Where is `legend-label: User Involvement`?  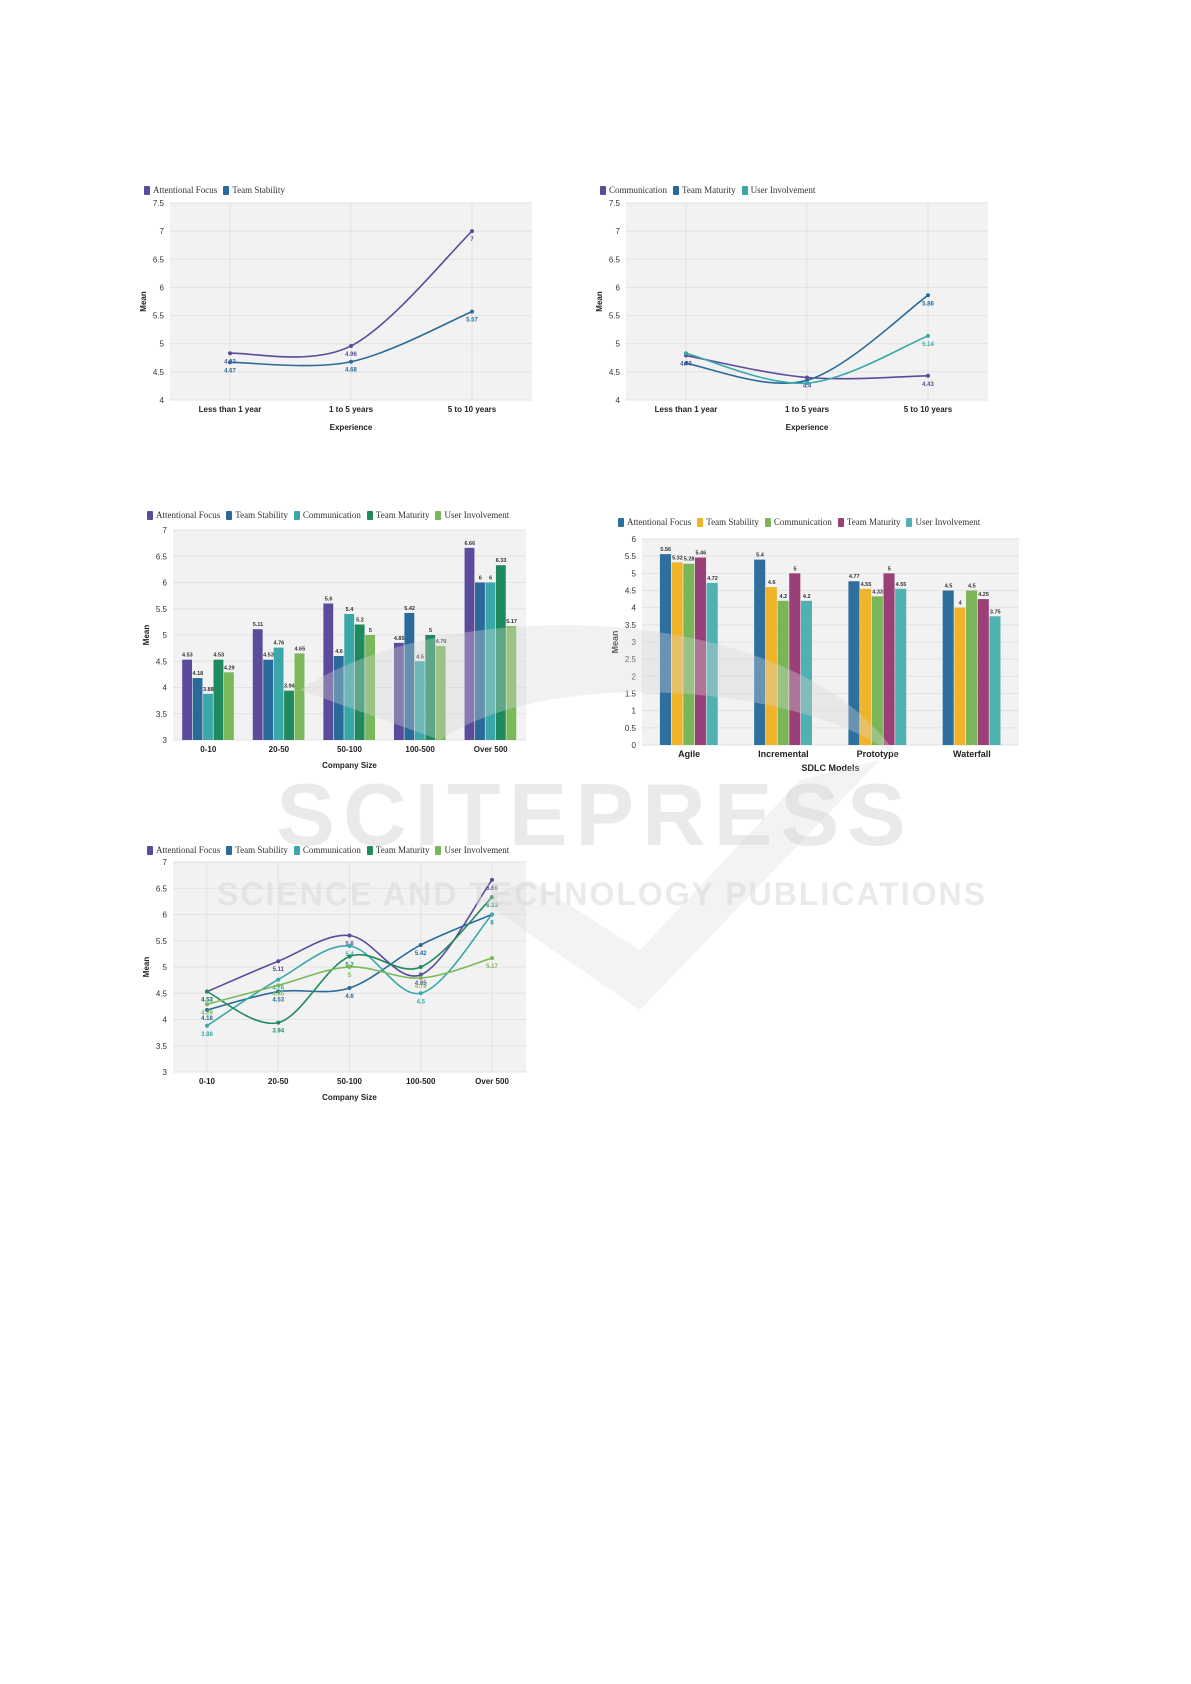 legend-label: User Involvement is located at coordinates (783, 190).